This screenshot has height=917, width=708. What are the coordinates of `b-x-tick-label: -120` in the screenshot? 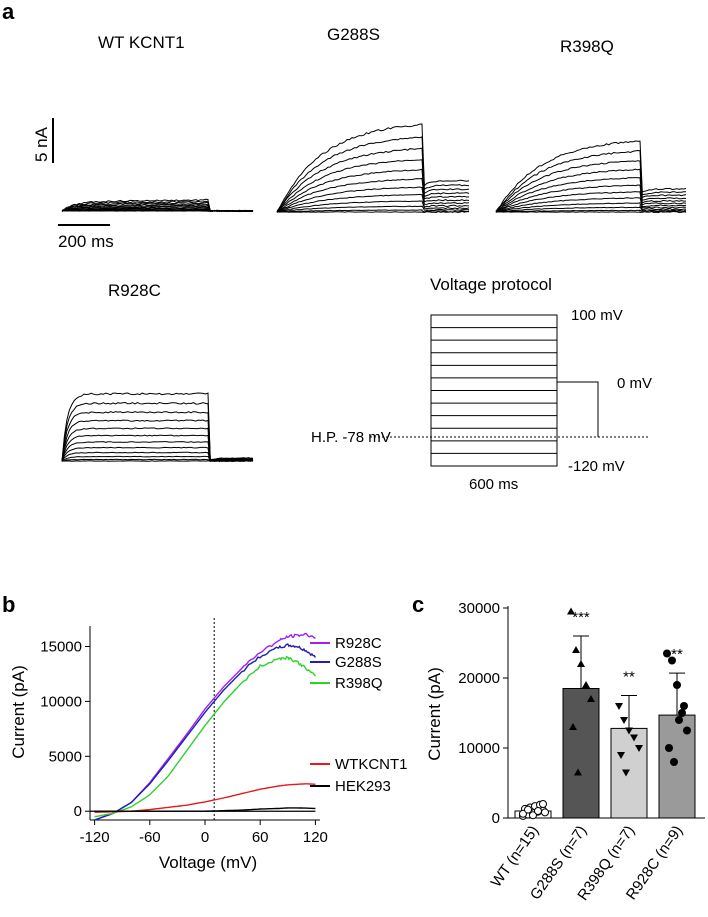 It's located at (95, 837).